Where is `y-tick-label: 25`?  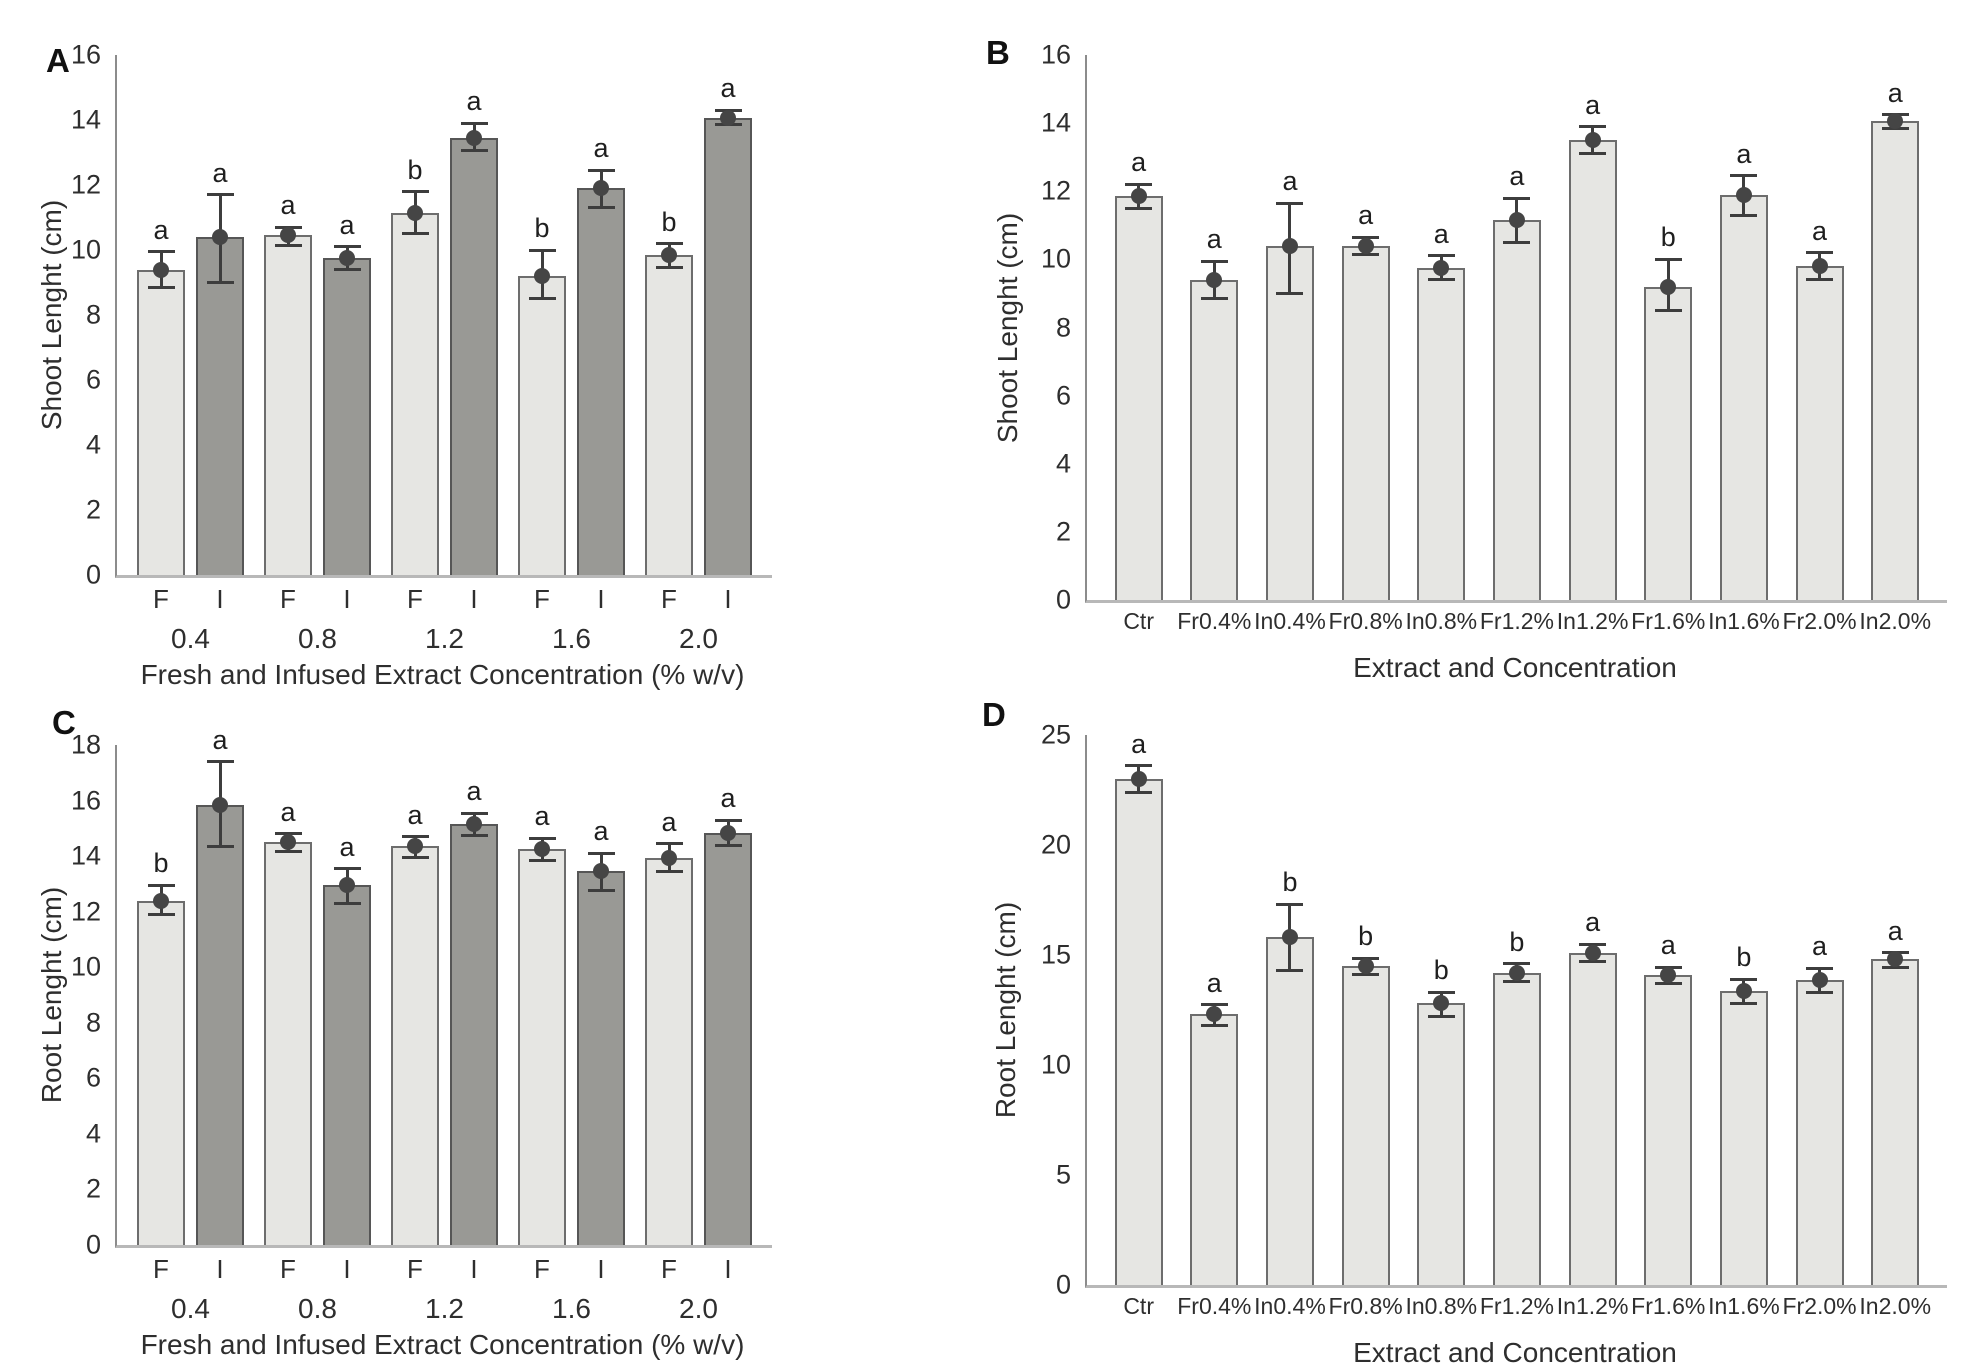 y-tick-label: 25 is located at coordinates (1055, 734).